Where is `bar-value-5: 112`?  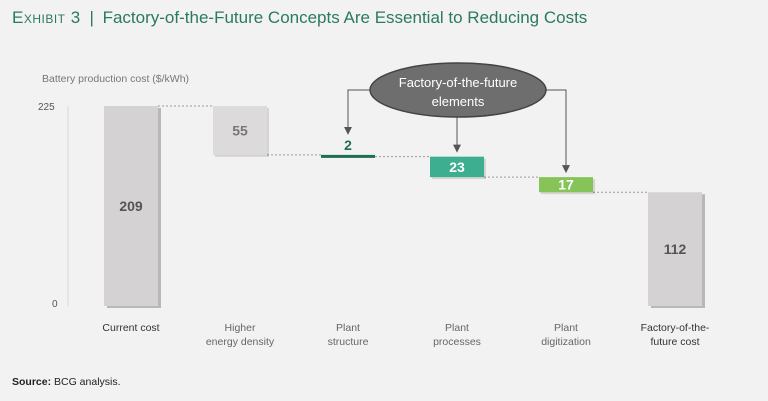 bar-value-5: 112 is located at coordinates (675, 249).